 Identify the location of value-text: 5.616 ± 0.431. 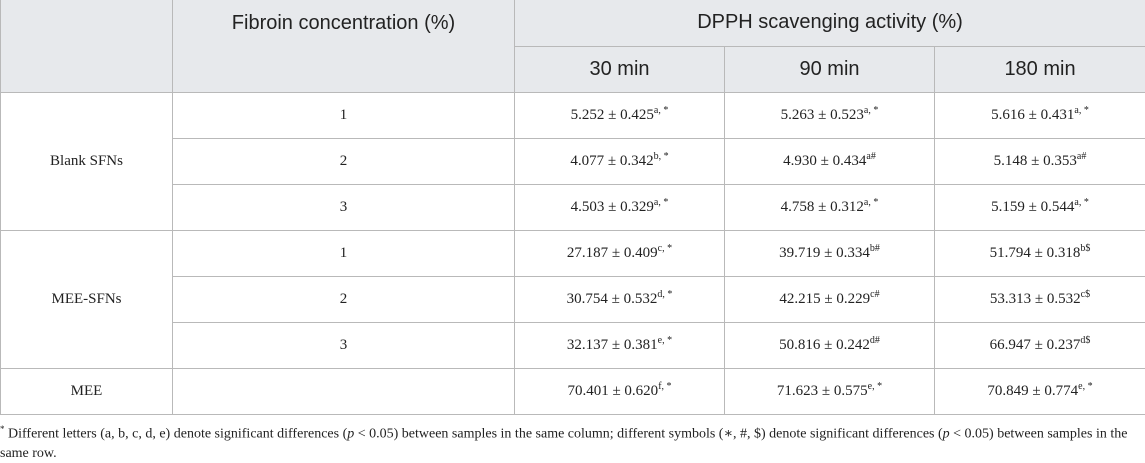
(1032, 115).